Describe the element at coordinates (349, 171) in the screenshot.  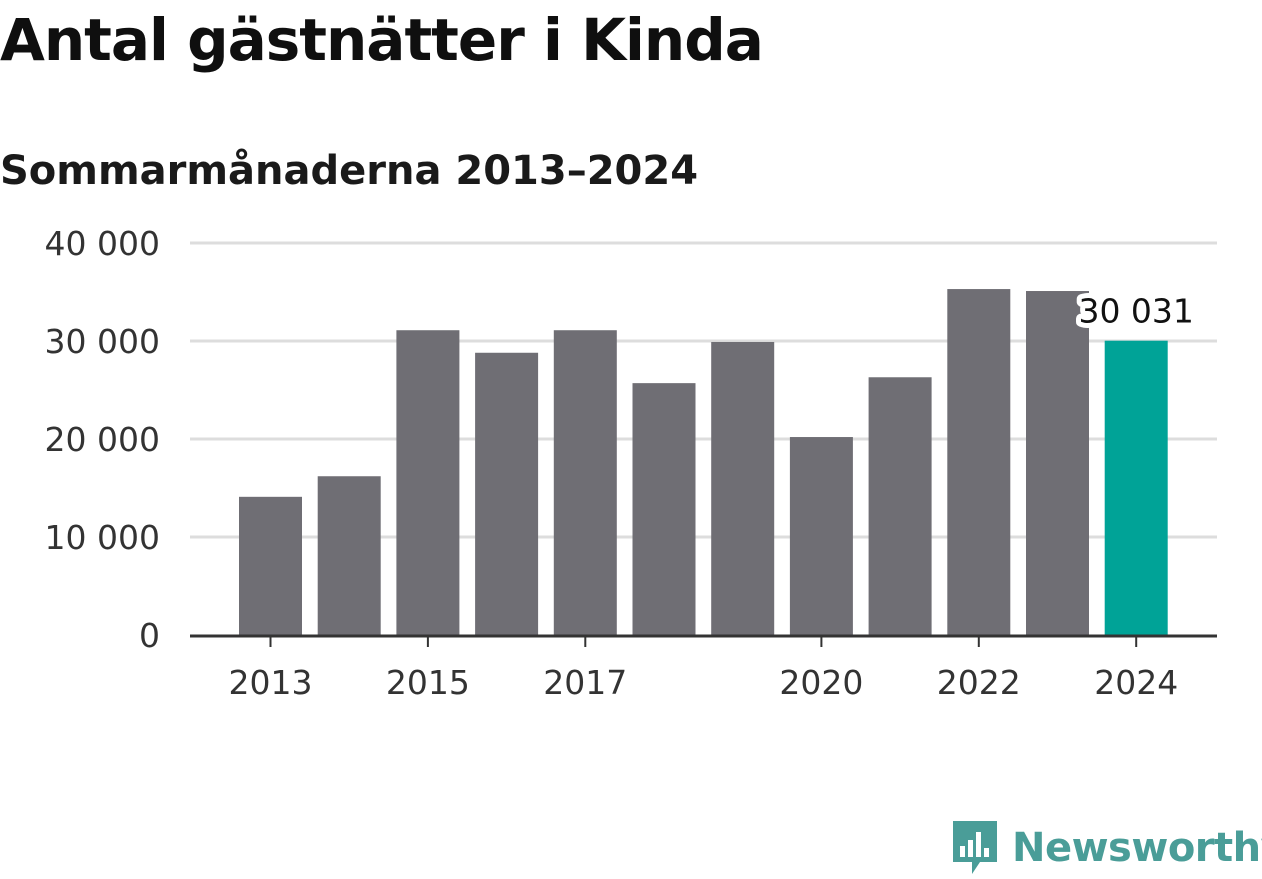
I see `chart-subtitle: Sommarmånaderna 2013–2024` at that location.